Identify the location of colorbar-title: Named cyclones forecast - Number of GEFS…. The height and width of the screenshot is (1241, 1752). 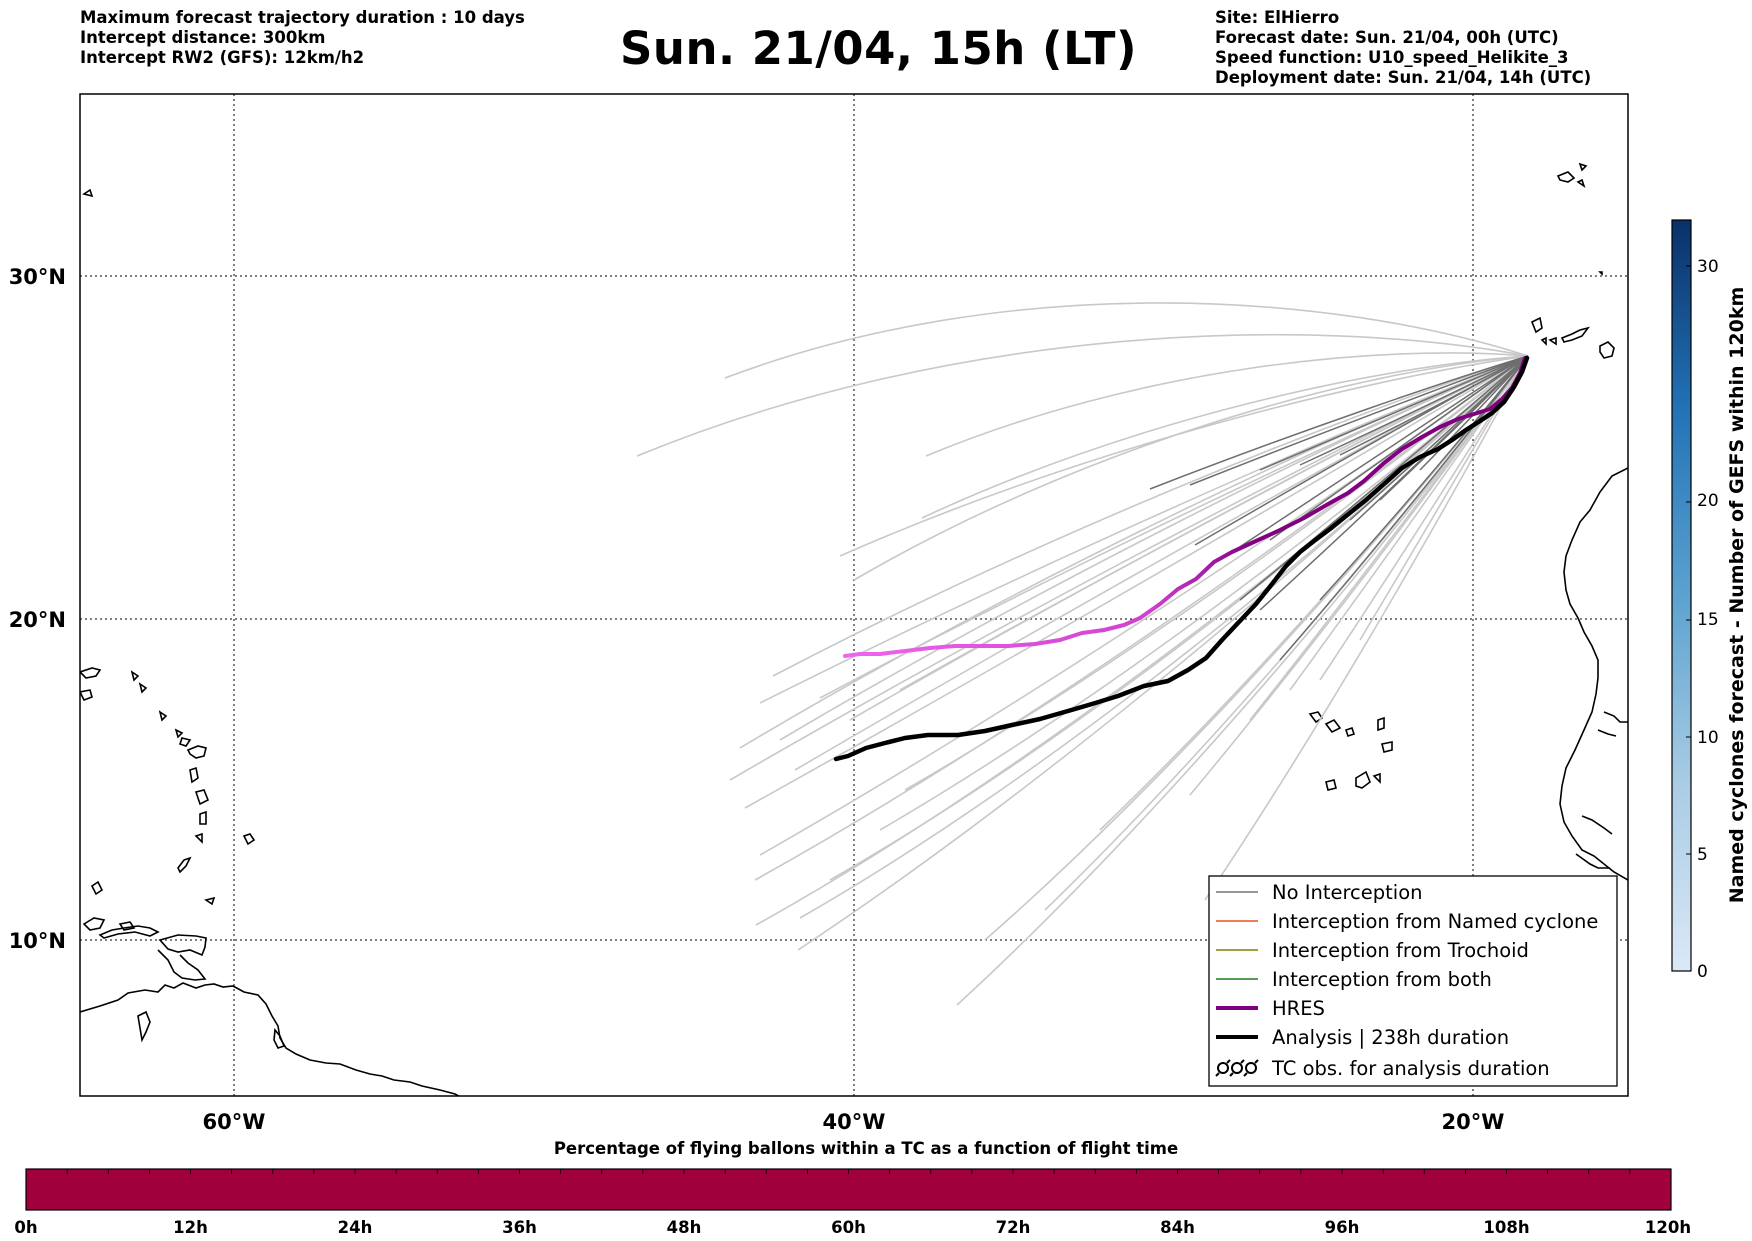
(1737, 595).